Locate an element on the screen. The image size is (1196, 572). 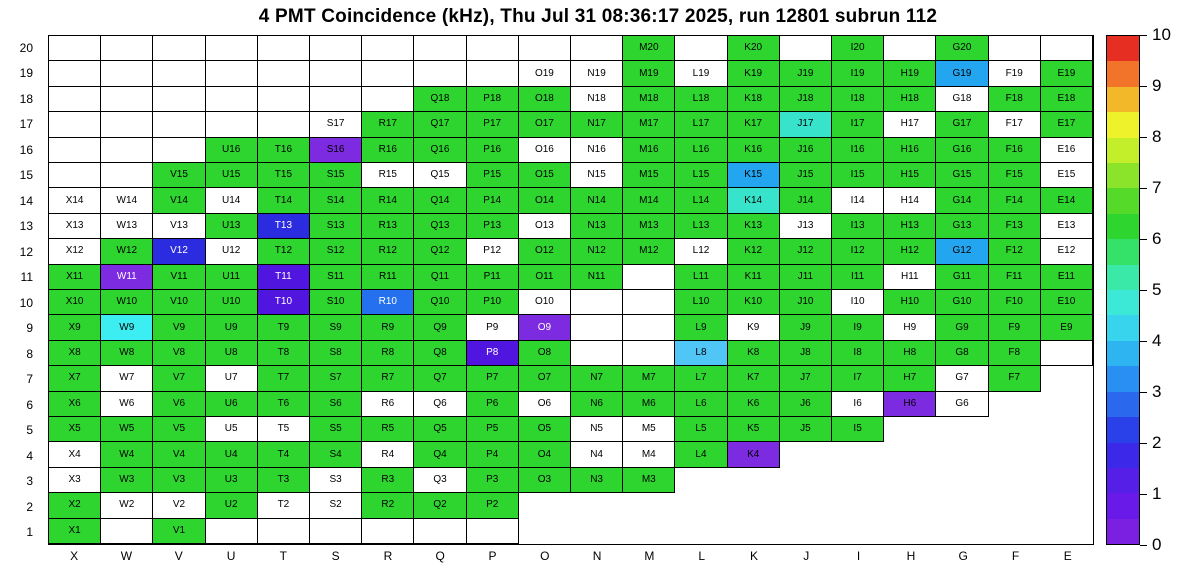
heatmap-cell-J5: J5 is located at coordinates (805, 429).